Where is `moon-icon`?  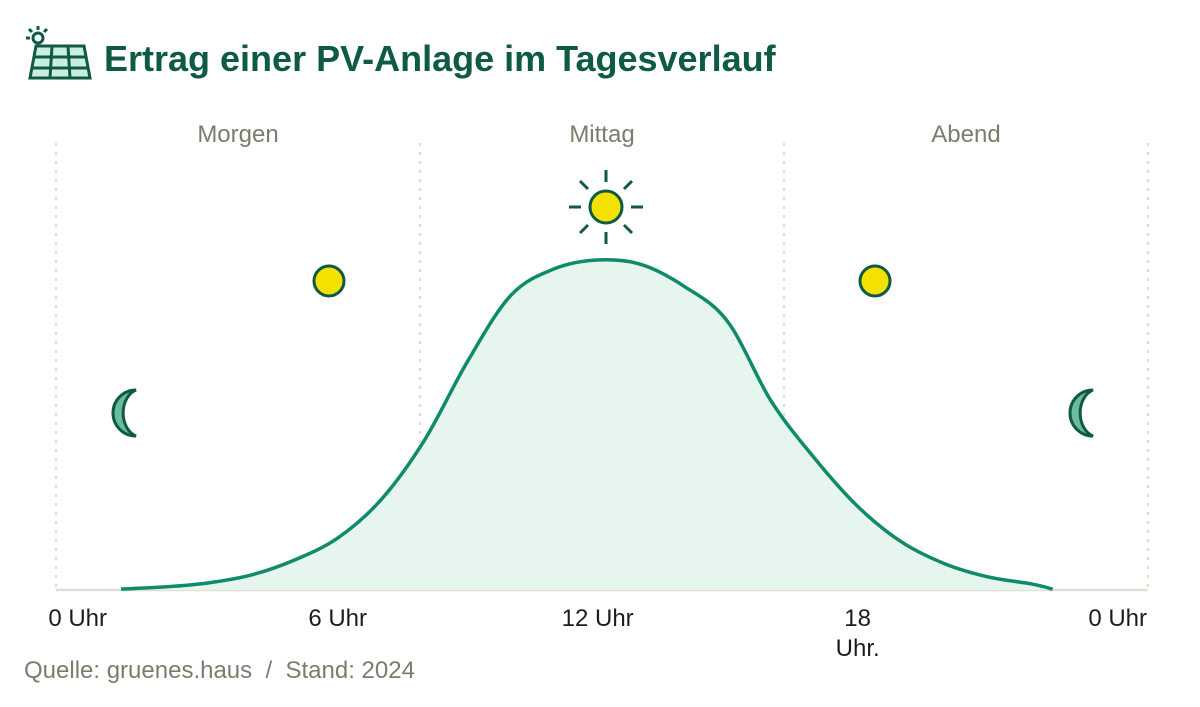
moon-icon is located at coordinates (602, 413).